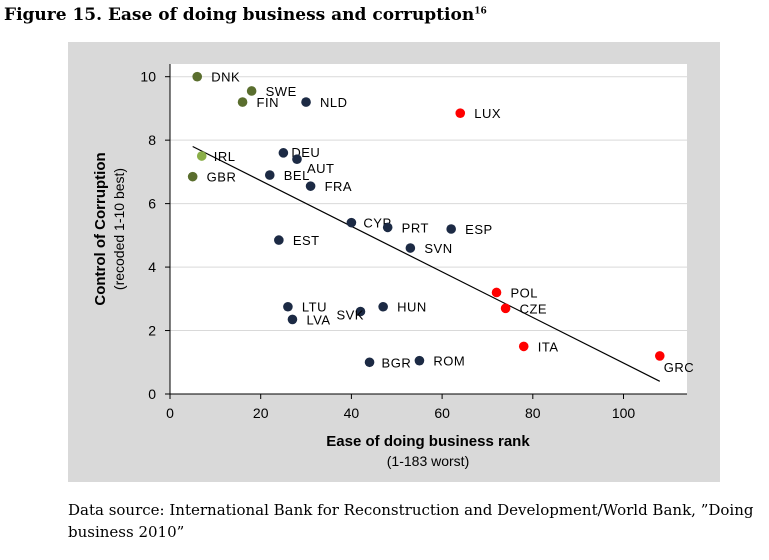  Describe the element at coordinates (659, 356) in the screenshot. I see `data-point-grc` at that location.